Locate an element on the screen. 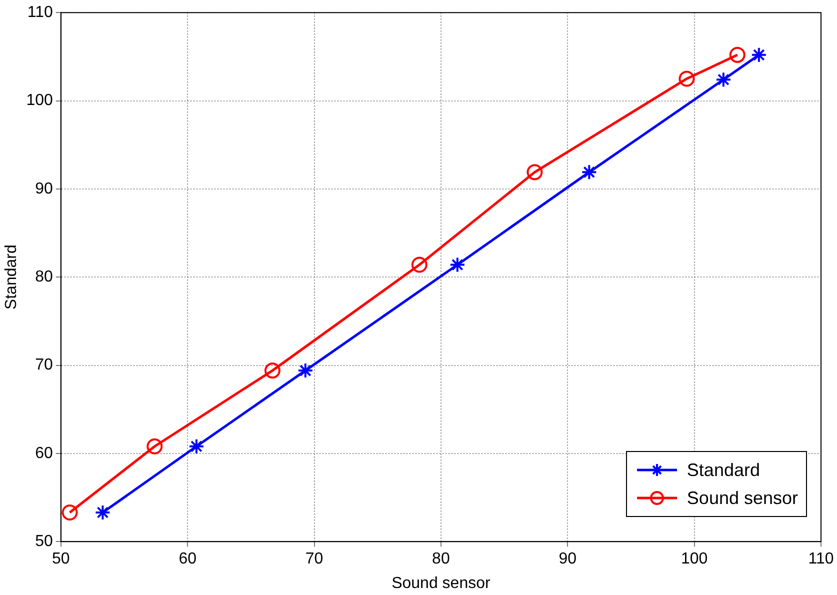 Image resolution: width=837 pixels, height=595 pixels. y-axis-title: Standard is located at coordinates (11, 277).